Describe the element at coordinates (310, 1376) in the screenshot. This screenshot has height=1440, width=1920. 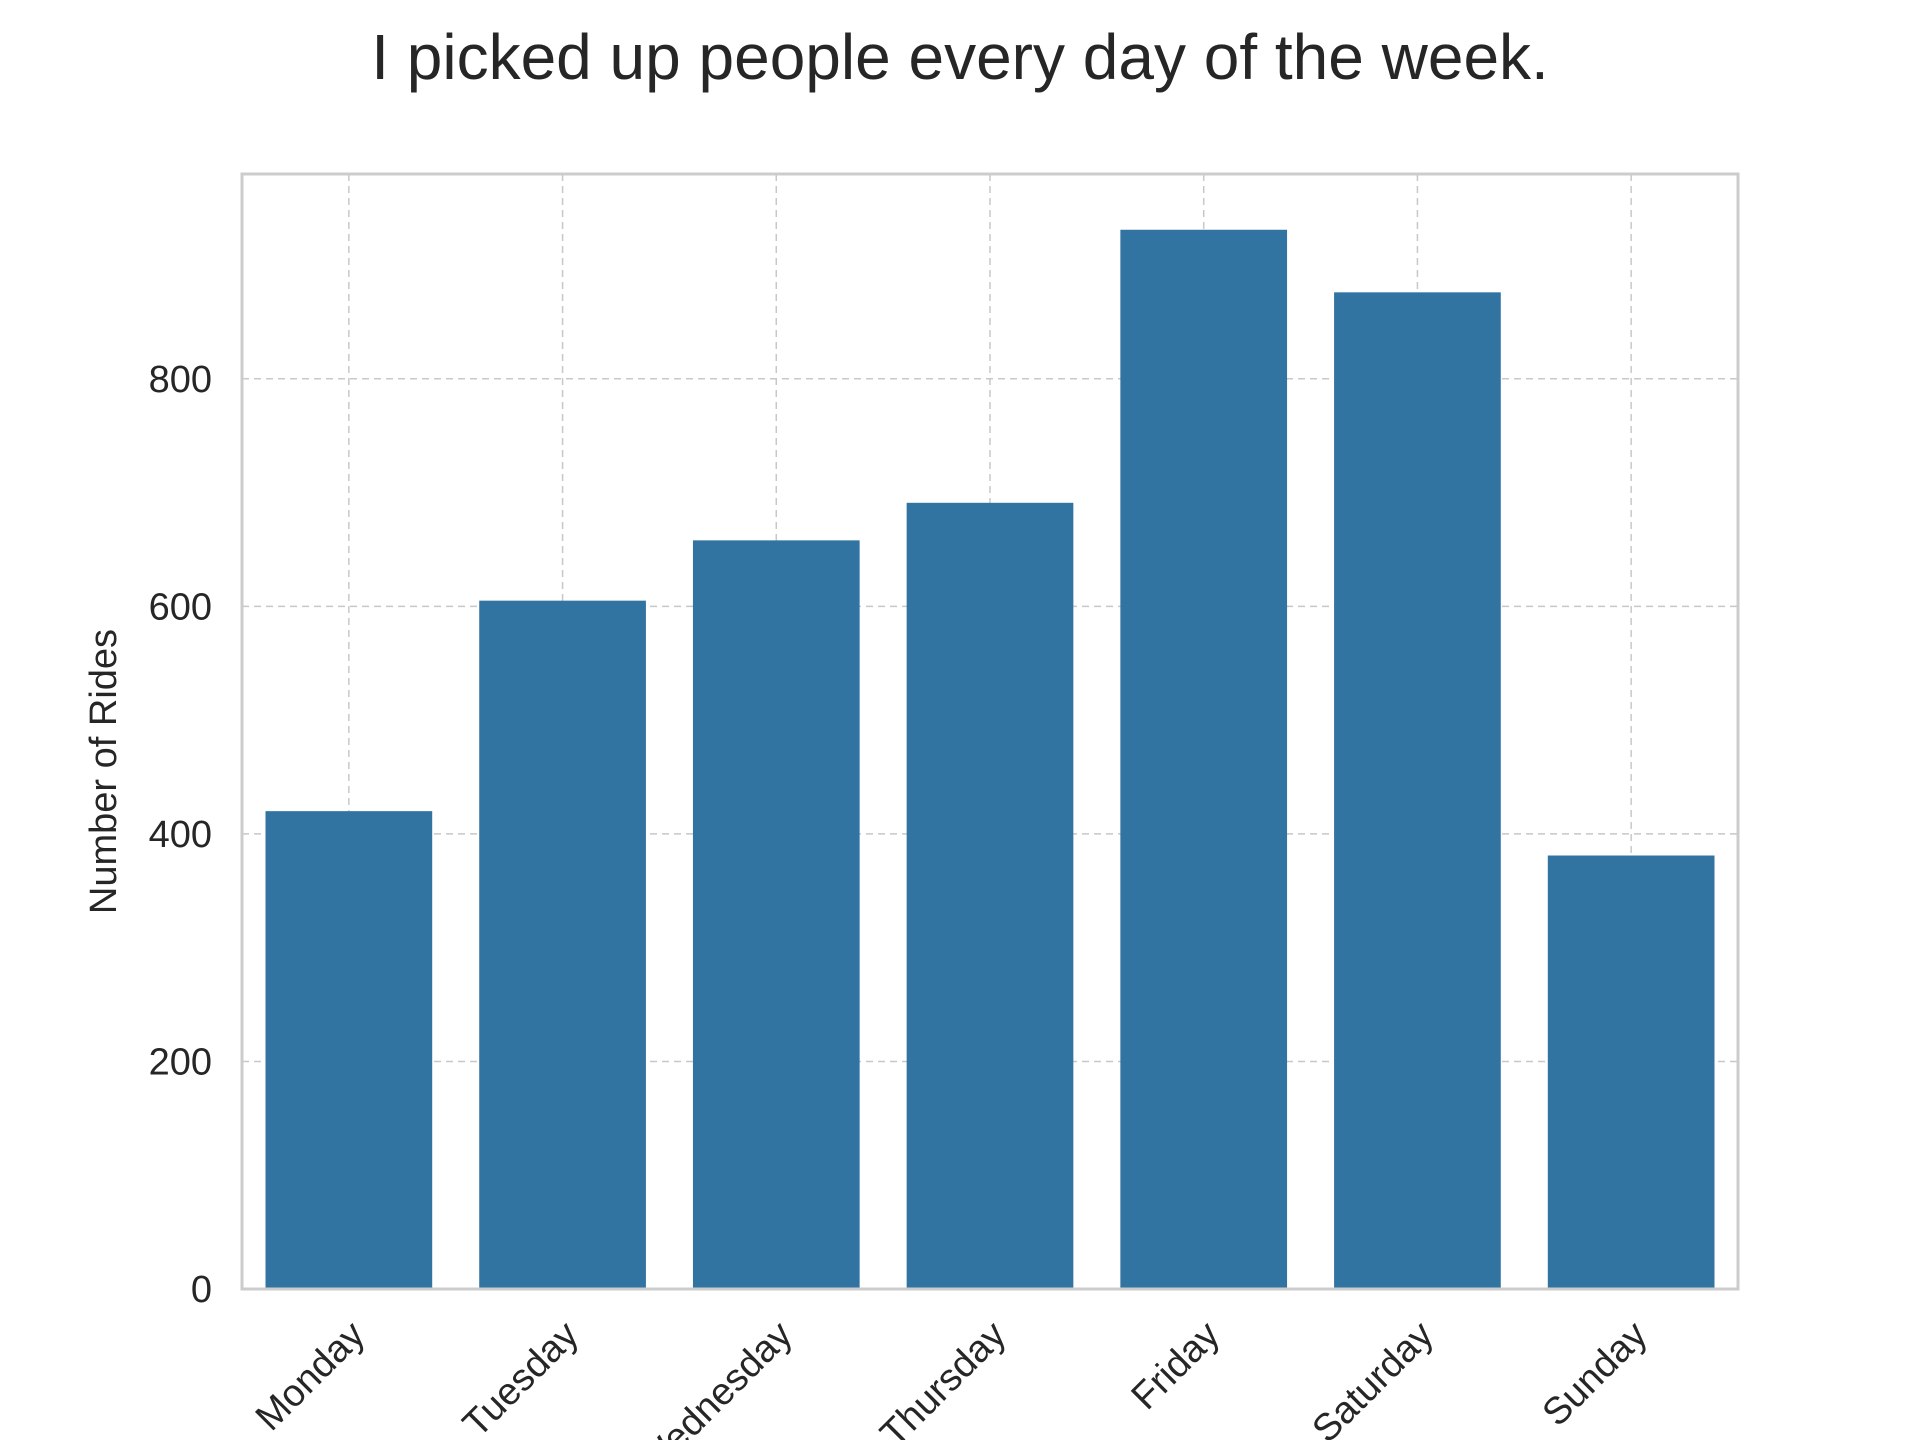
I see `x-tick-label: Monday` at that location.